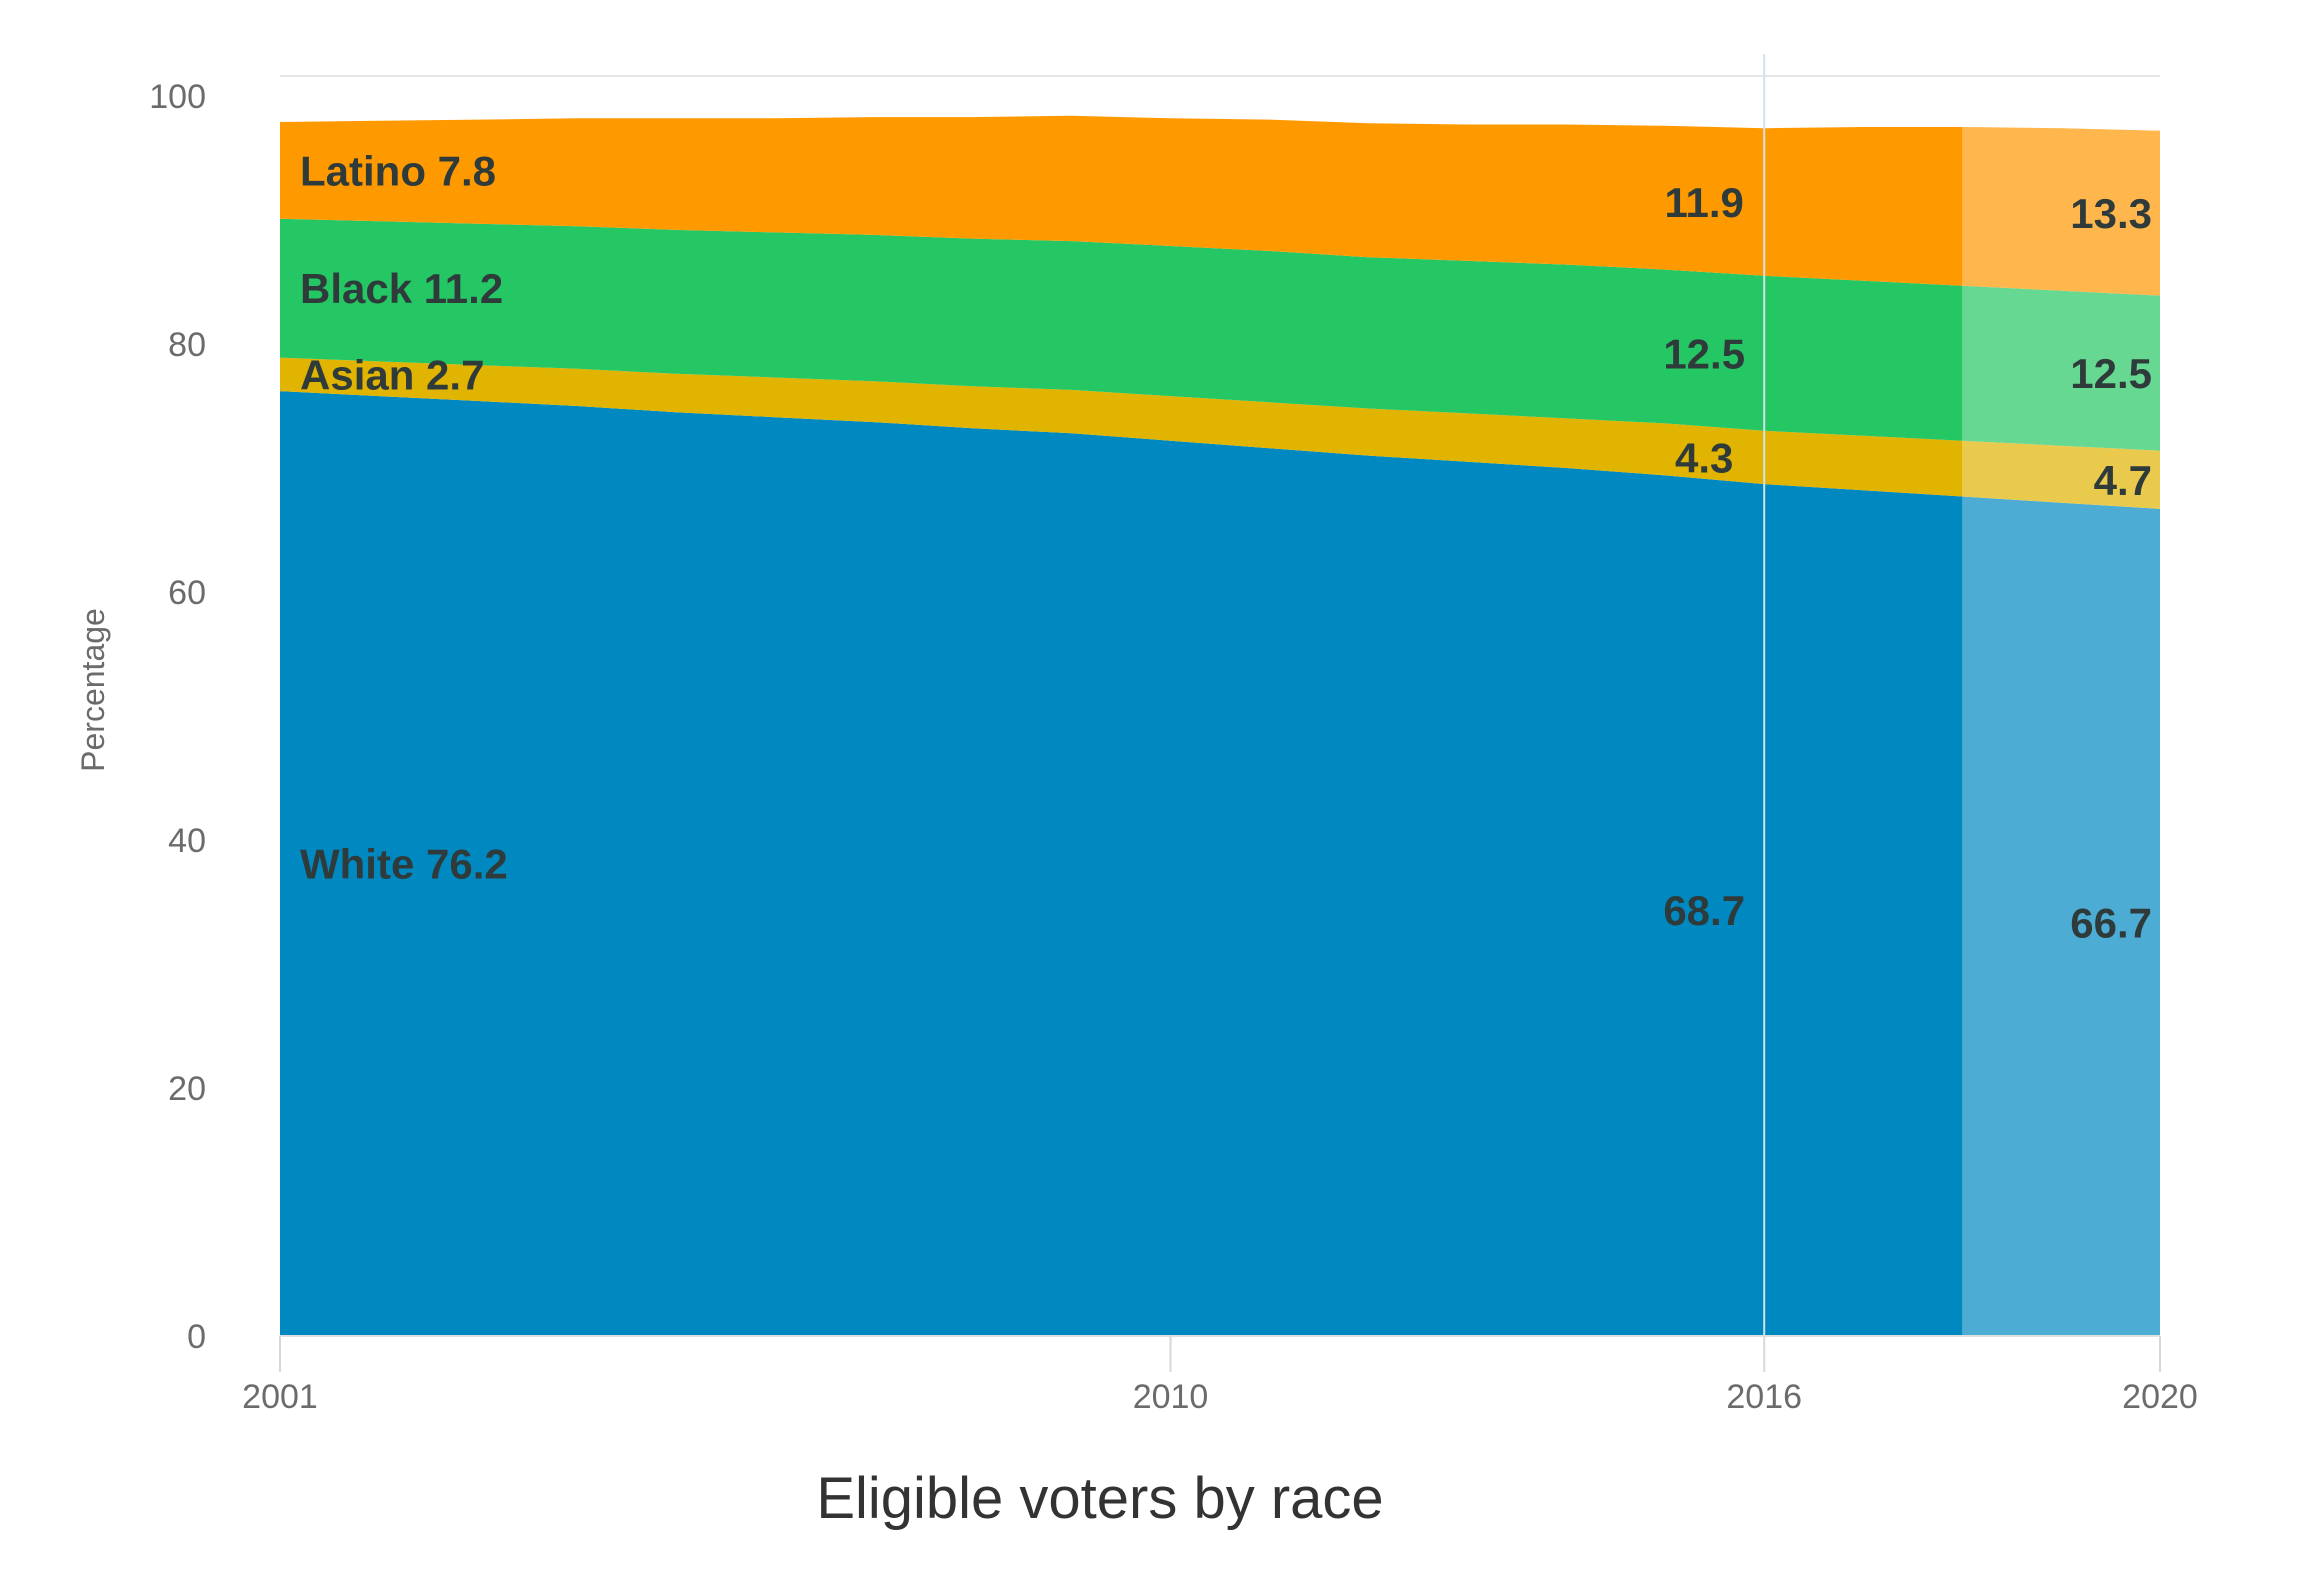 The image size is (2304, 1589). I want to click on series-label-white: 66.7, so click(2111, 922).